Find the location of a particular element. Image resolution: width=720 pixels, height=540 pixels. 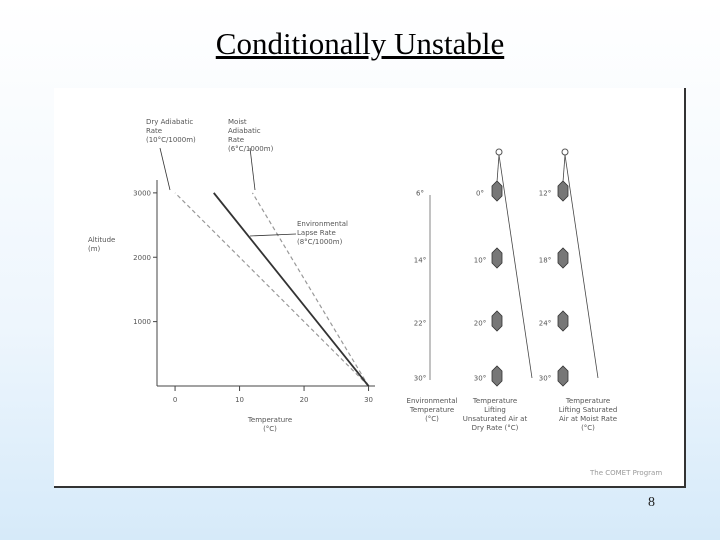

parcel-temperature: 20° is located at coordinates (480, 324).